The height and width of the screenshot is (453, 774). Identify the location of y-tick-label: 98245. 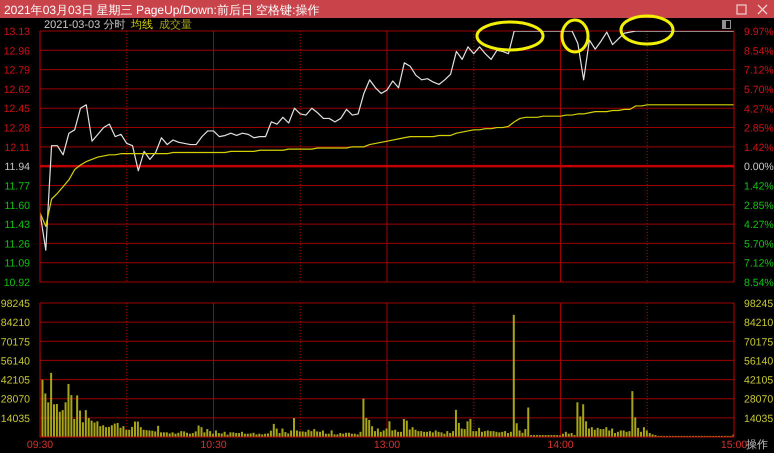
(15, 304).